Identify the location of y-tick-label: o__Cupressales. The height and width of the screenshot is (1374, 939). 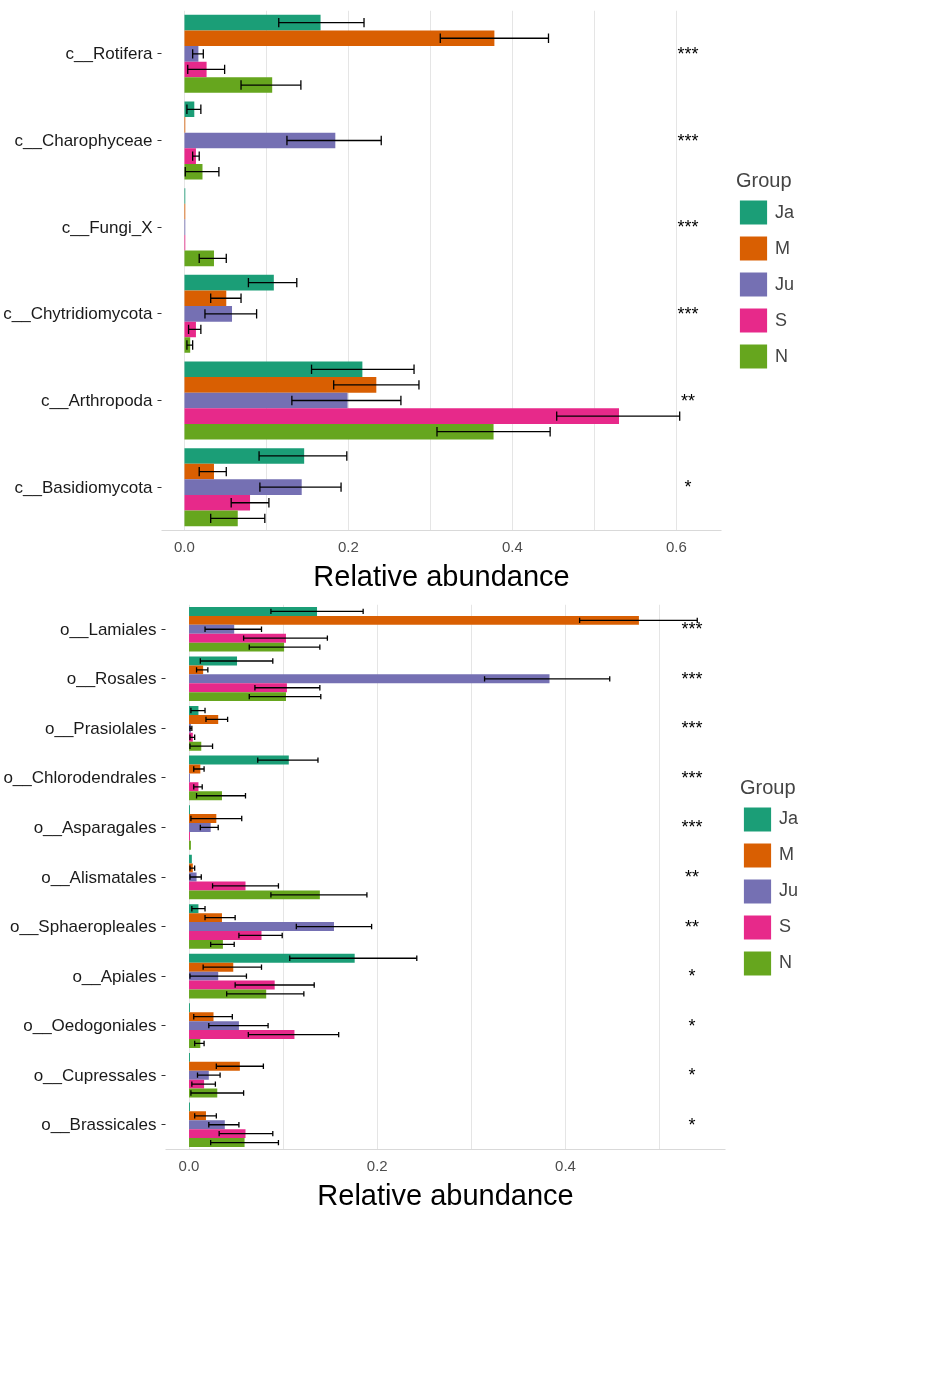
(95, 1075).